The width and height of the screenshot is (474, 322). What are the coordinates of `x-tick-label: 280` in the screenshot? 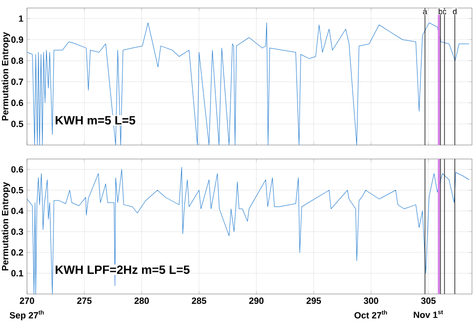 It's located at (141, 301).